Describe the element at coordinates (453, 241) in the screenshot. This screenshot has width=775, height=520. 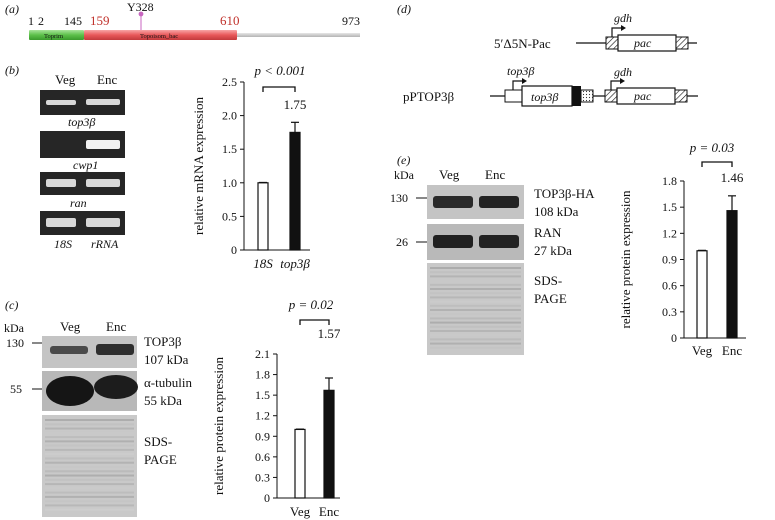
I see `band-ran-veg-e` at that location.